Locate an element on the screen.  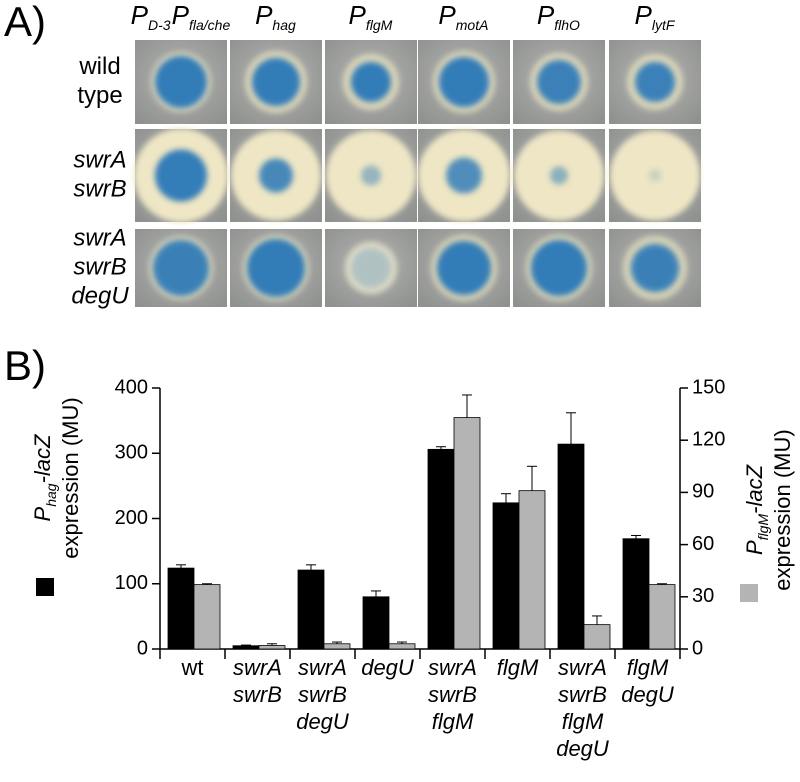
column-label: PD-3 Pfla/che is located at coordinates (181, 16).